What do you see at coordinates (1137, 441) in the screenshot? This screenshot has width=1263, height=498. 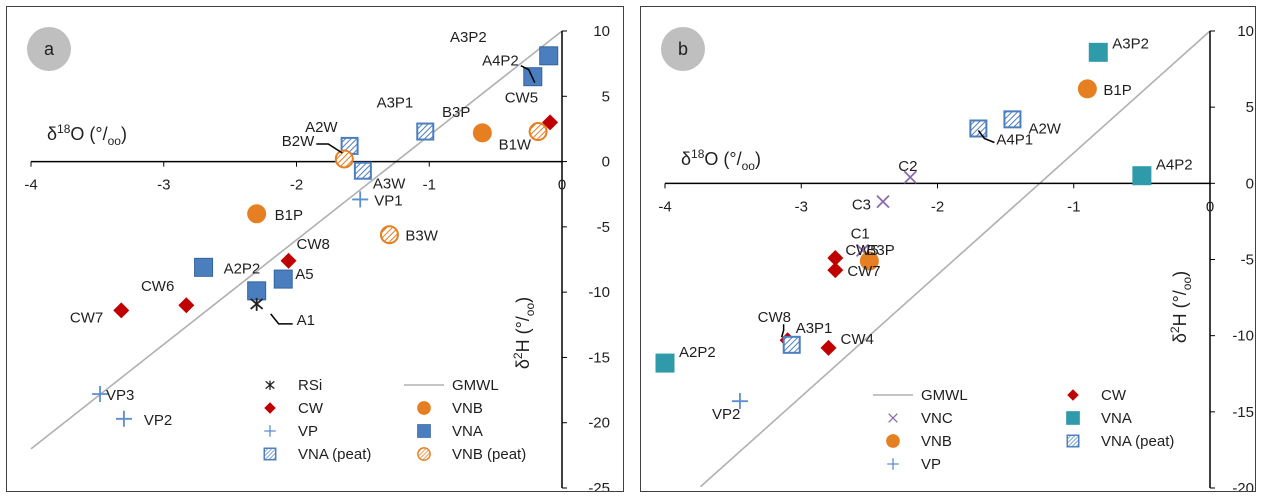 I see `legend-label: VNA (peat)` at bounding box center [1137, 441].